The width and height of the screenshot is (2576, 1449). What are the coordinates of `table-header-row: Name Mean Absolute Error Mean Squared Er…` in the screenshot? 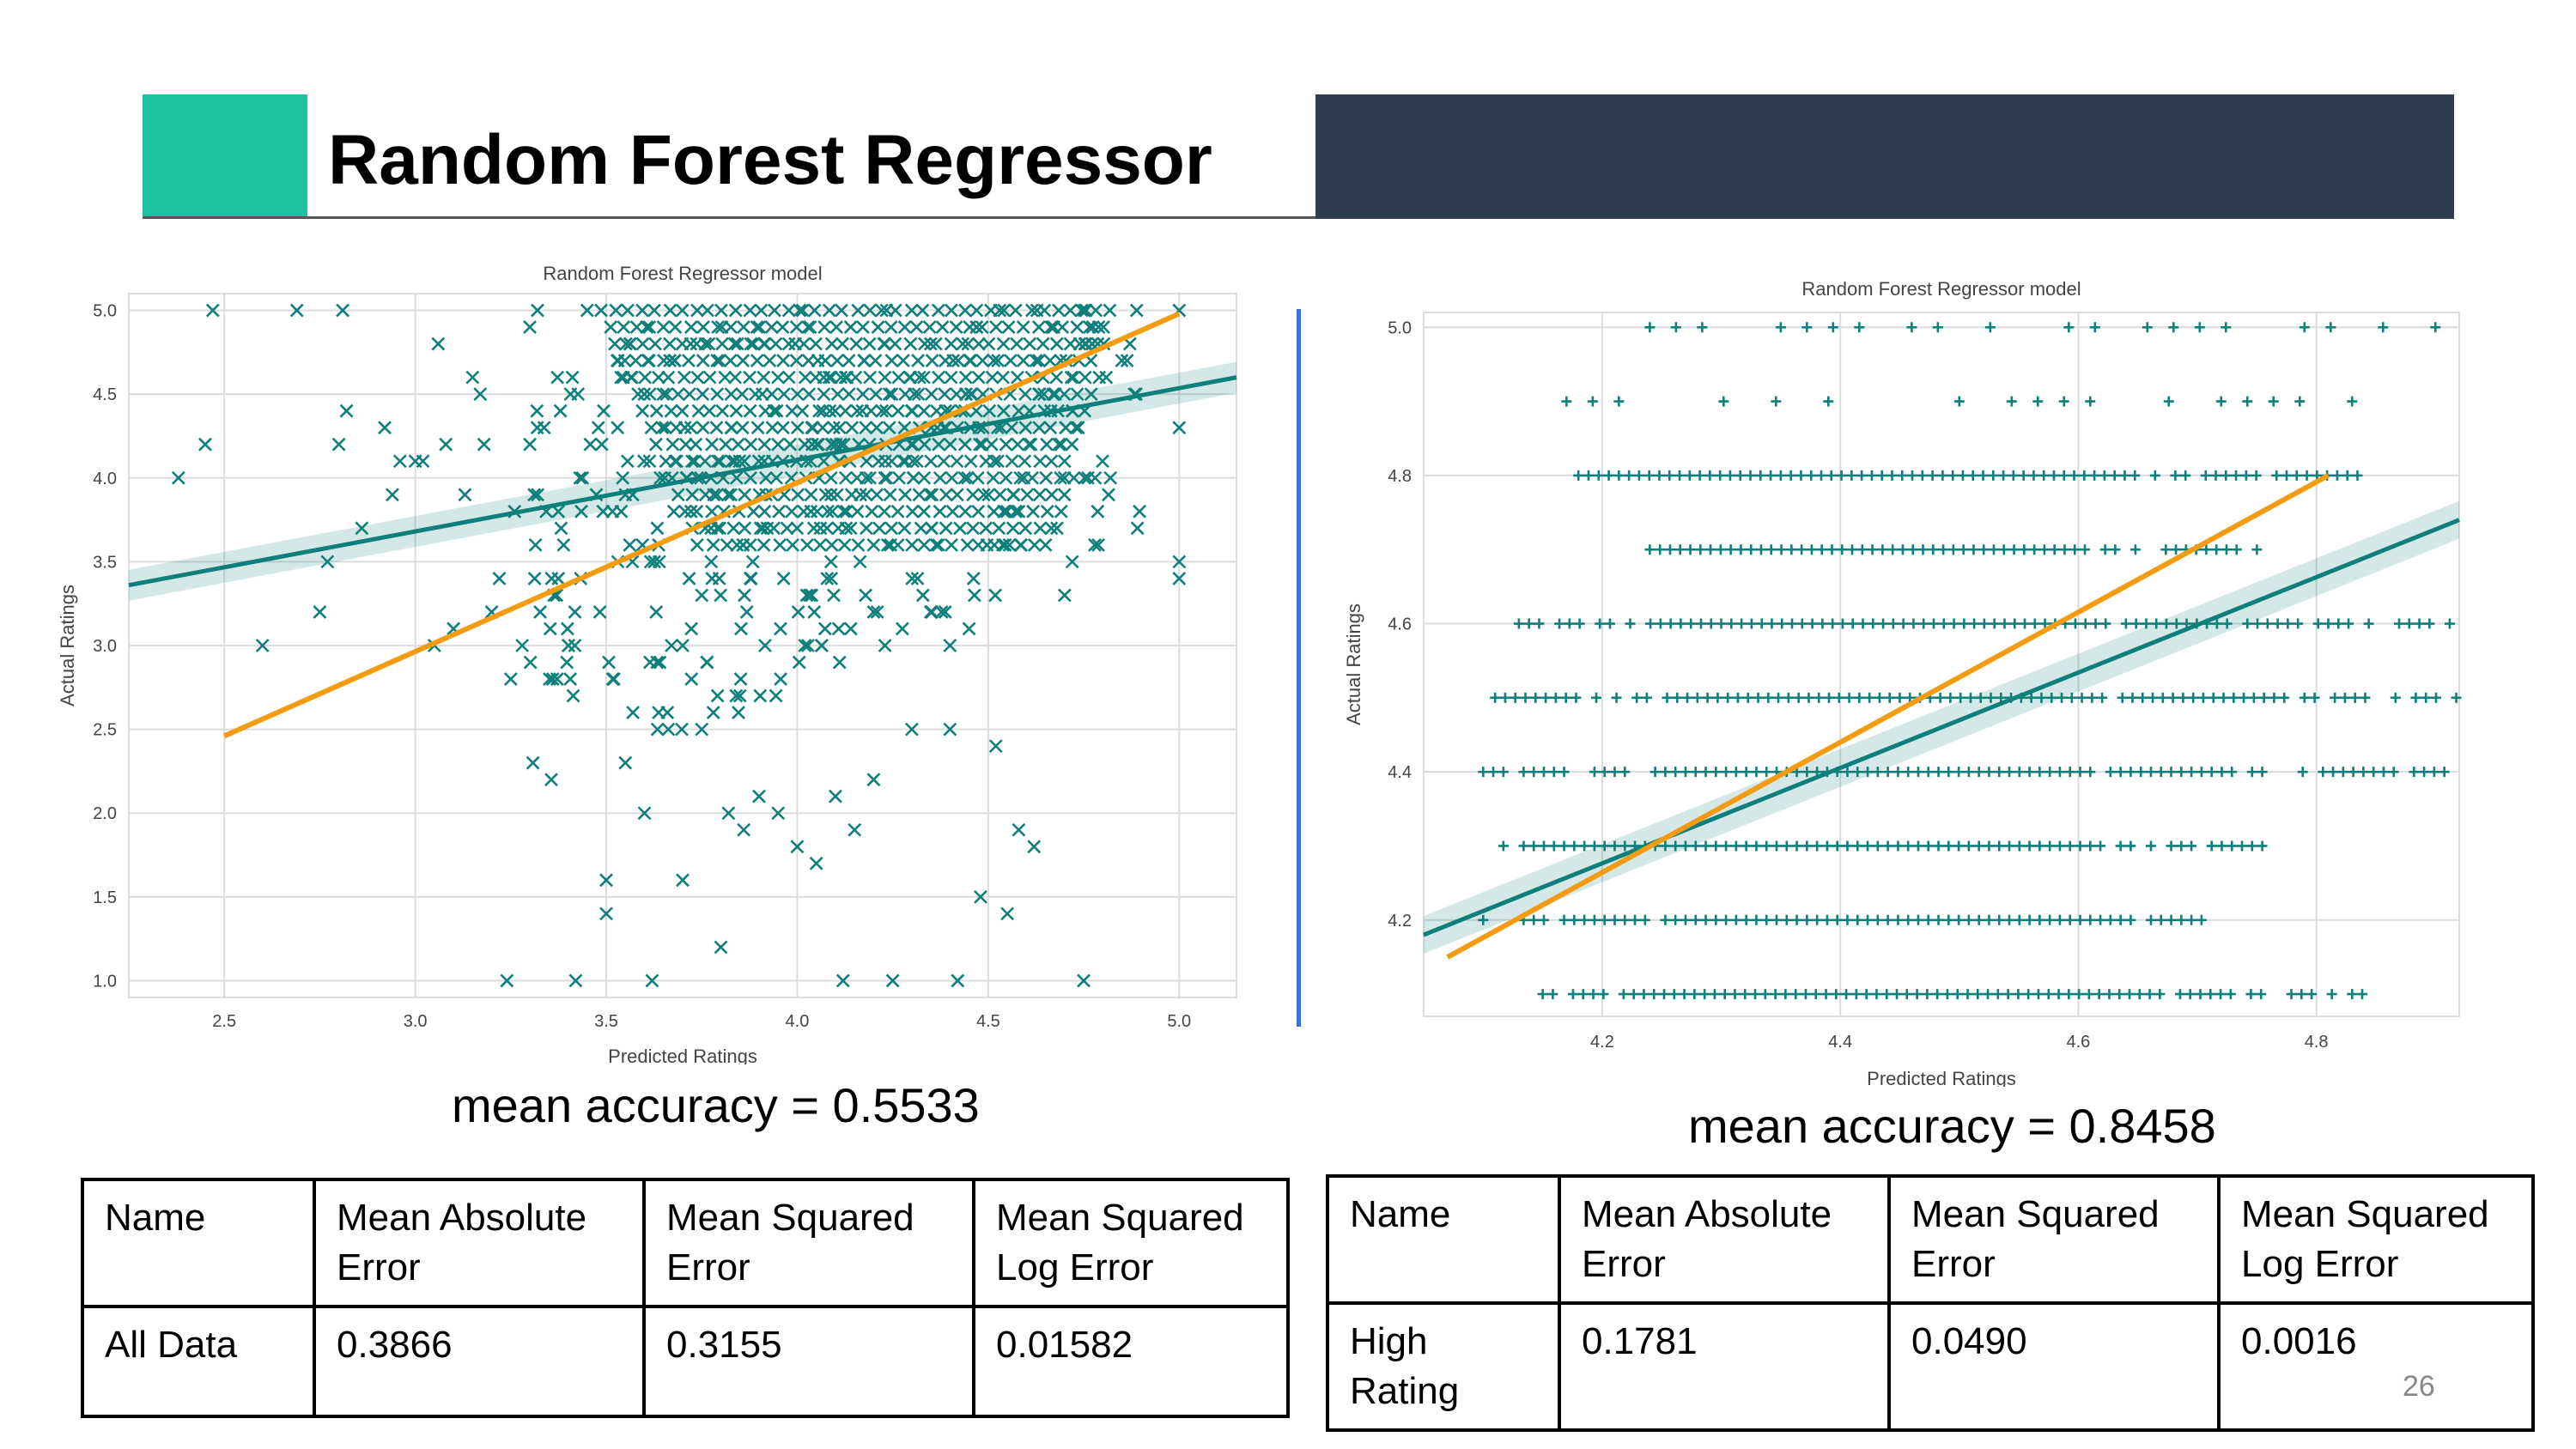 It's located at (1931, 1239).